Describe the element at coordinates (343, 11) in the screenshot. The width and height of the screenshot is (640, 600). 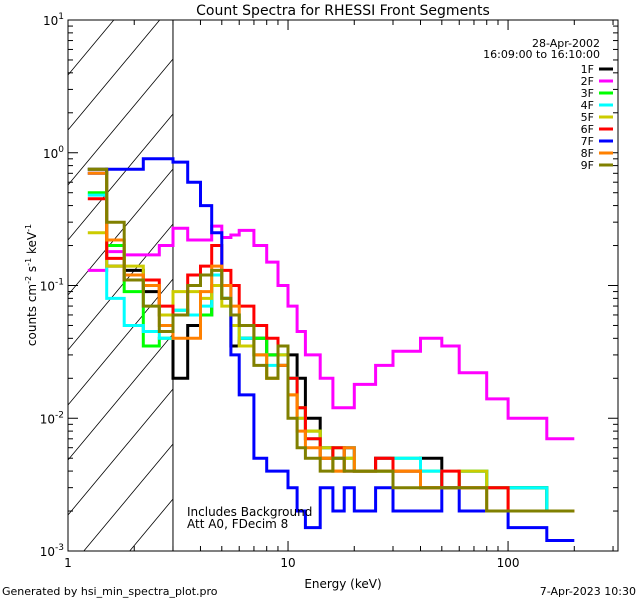
I see `chart-title: Count Spectra for RHESSI Front Segments` at that location.